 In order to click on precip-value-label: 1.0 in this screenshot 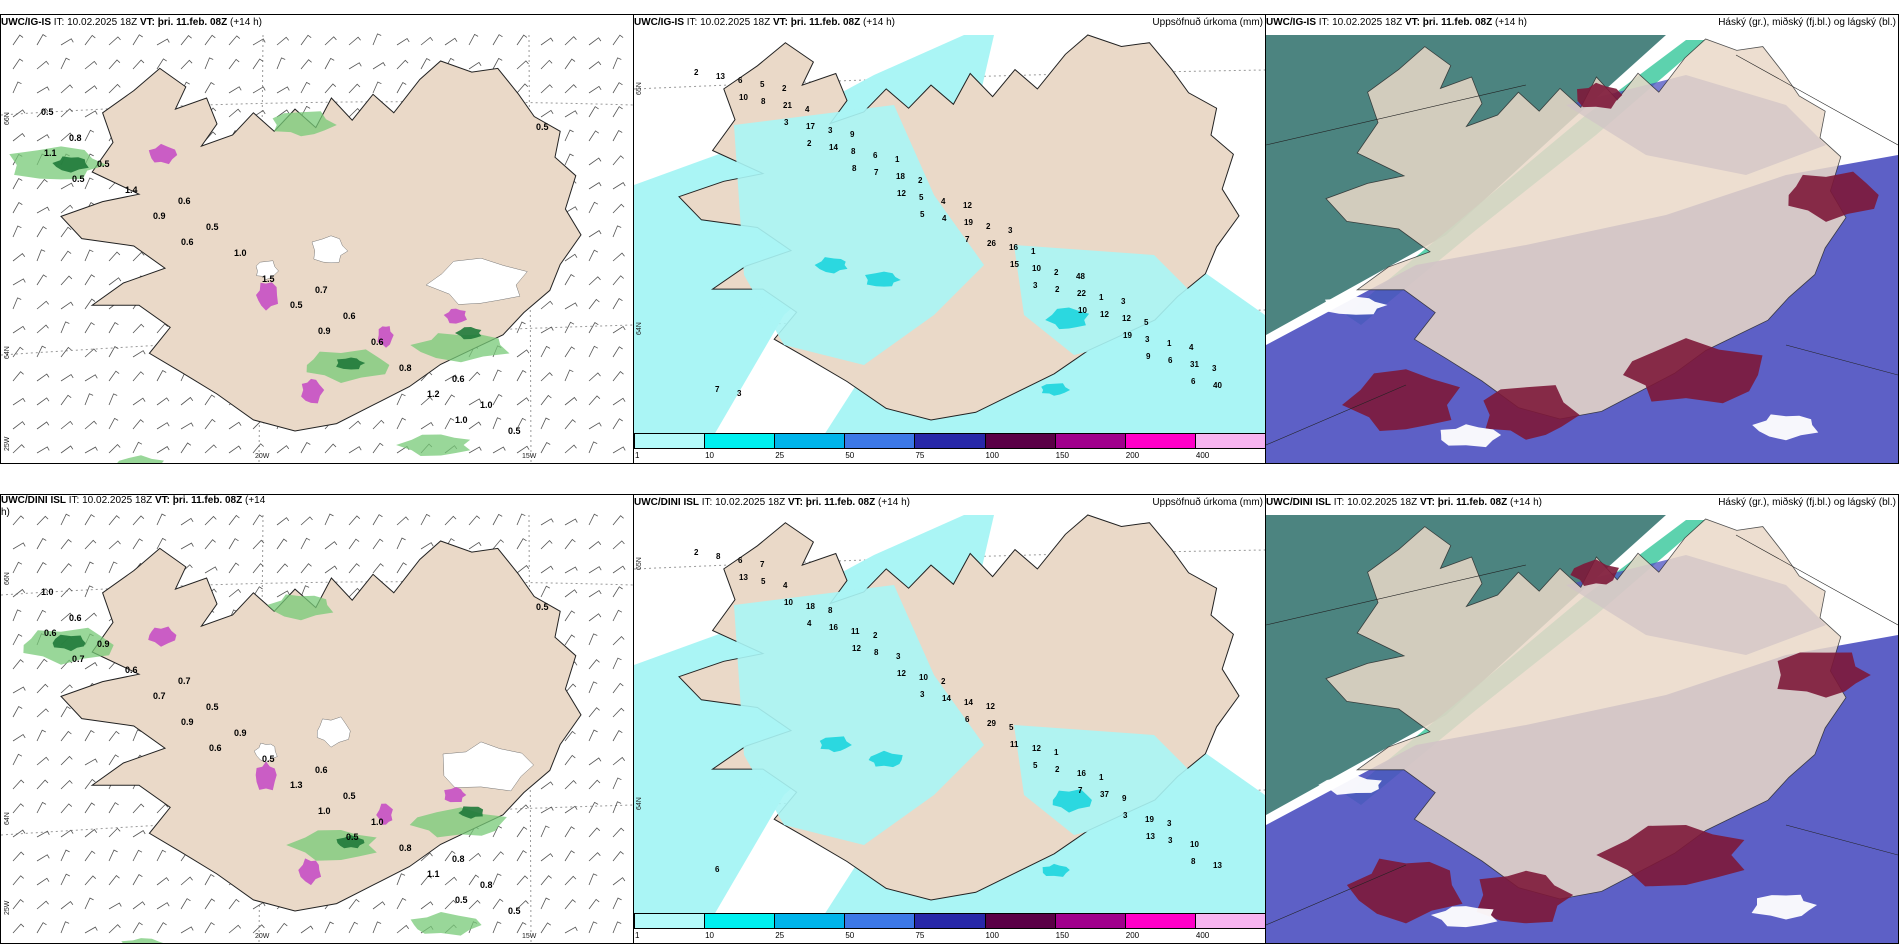, I will do `click(47, 592)`.